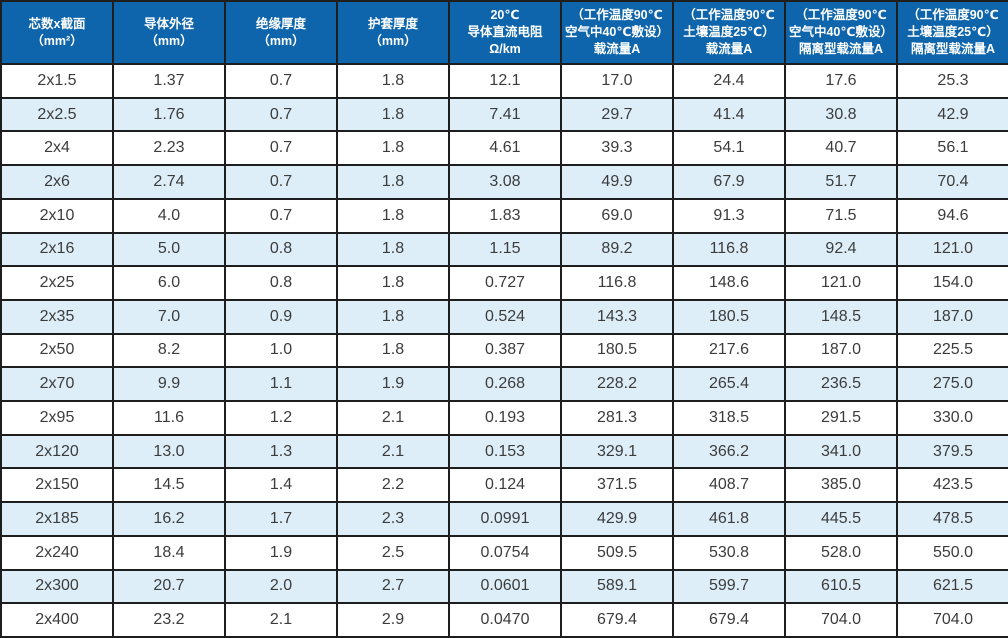 The image size is (1008, 638). I want to click on table-row: 2x4 2.23 0.7 1.8 4.61 39.3 54.1 40.7 56.1, so click(504, 148).